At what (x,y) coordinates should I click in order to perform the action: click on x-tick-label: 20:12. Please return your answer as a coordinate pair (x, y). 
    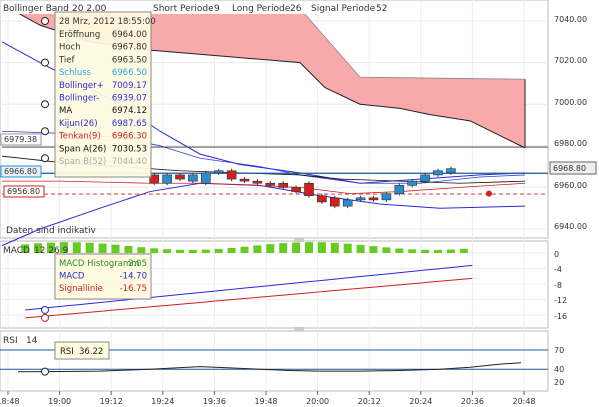
    Looking at the image, I should click on (369, 401).